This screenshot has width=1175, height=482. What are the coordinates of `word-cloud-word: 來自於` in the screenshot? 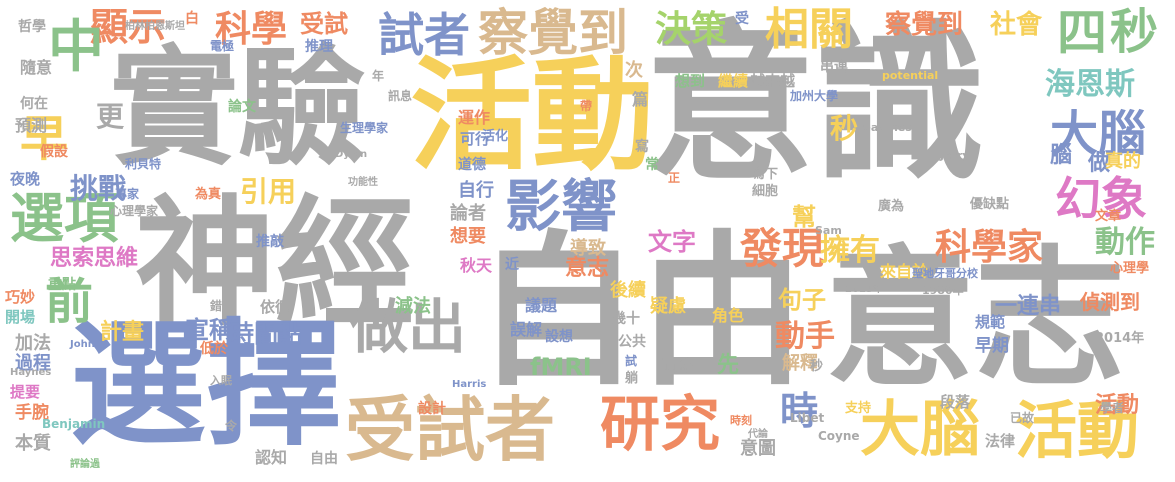 It's located at (904, 271).